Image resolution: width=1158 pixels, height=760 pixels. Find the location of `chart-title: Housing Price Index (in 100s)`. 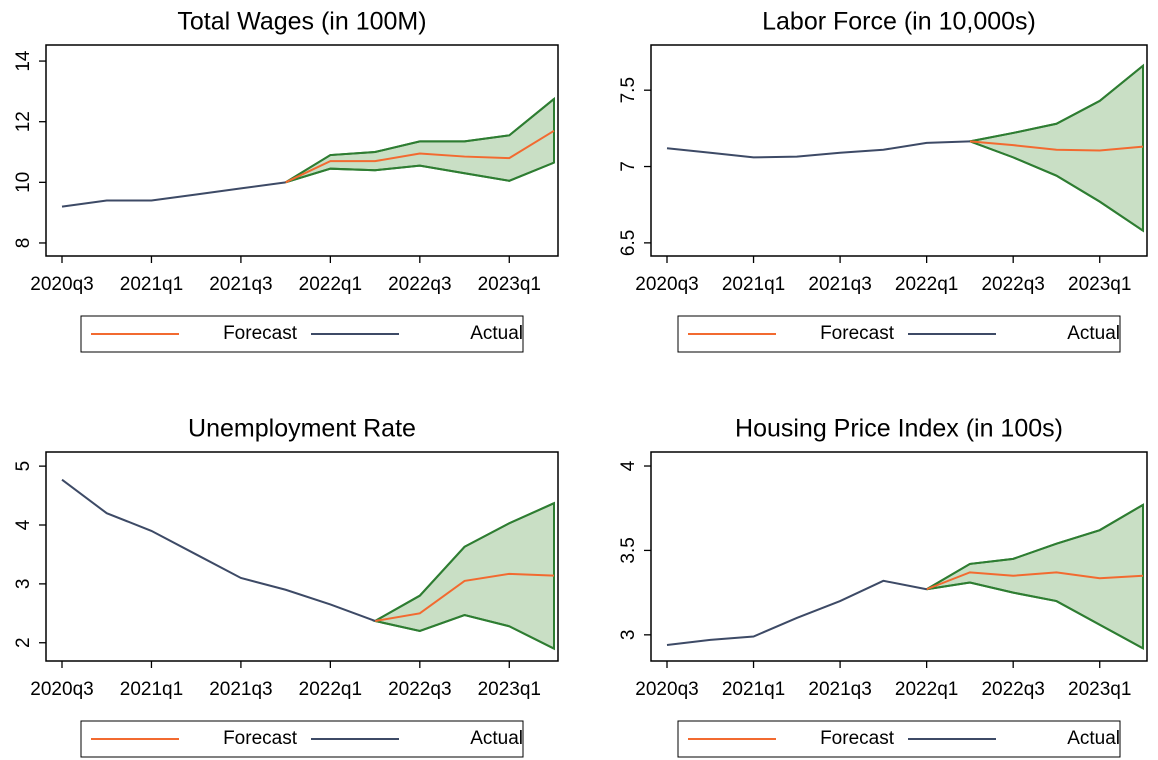

chart-title: Housing Price Index (in 100s) is located at coordinates (899, 429).